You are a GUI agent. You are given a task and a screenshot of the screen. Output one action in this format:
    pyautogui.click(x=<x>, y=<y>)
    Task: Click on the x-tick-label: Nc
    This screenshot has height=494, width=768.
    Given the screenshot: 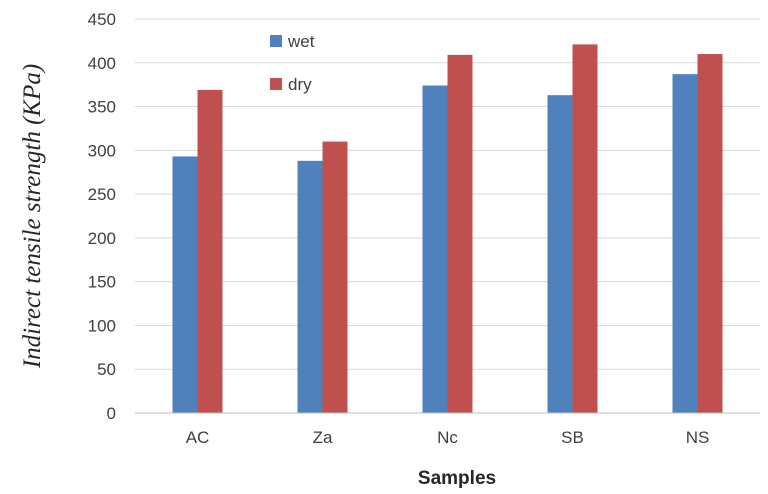 What is the action you would take?
    pyautogui.click(x=447, y=437)
    